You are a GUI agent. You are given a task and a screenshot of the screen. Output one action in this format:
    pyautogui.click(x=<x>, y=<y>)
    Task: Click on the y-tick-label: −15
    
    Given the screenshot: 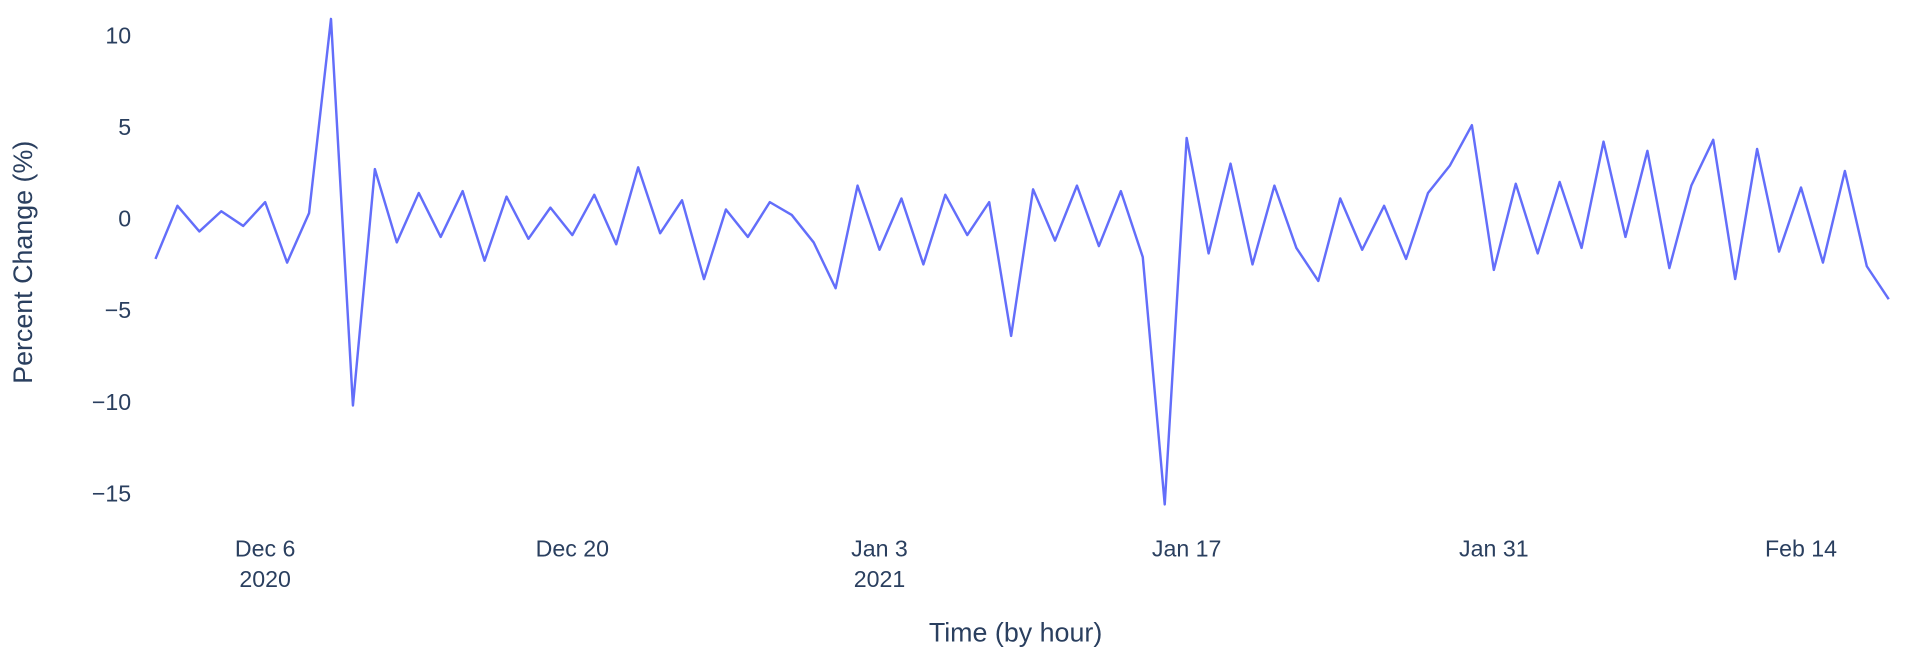 What is the action you would take?
    pyautogui.click(x=111, y=493)
    